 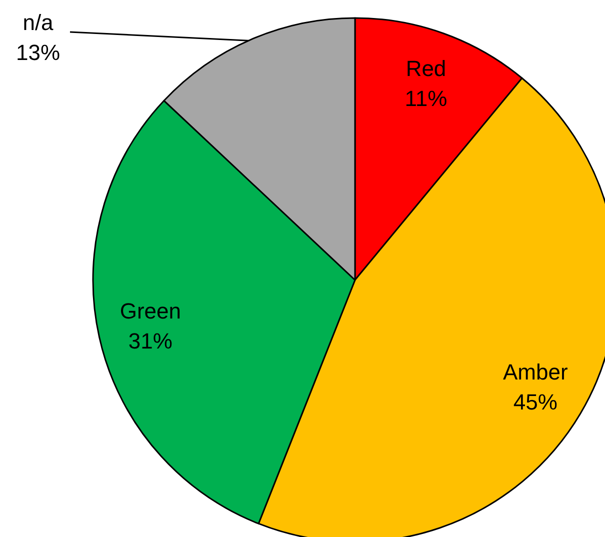 What do you see at coordinates (426, 98) in the screenshot?
I see `data-label: 11%` at bounding box center [426, 98].